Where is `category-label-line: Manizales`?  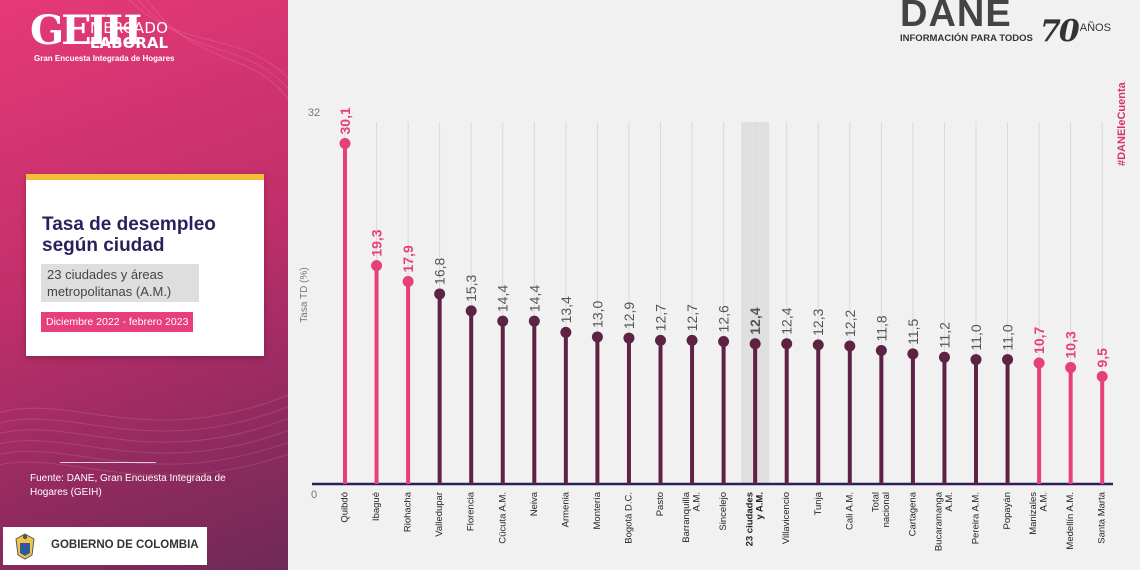 category-label-line: Manizales is located at coordinates (1033, 513).